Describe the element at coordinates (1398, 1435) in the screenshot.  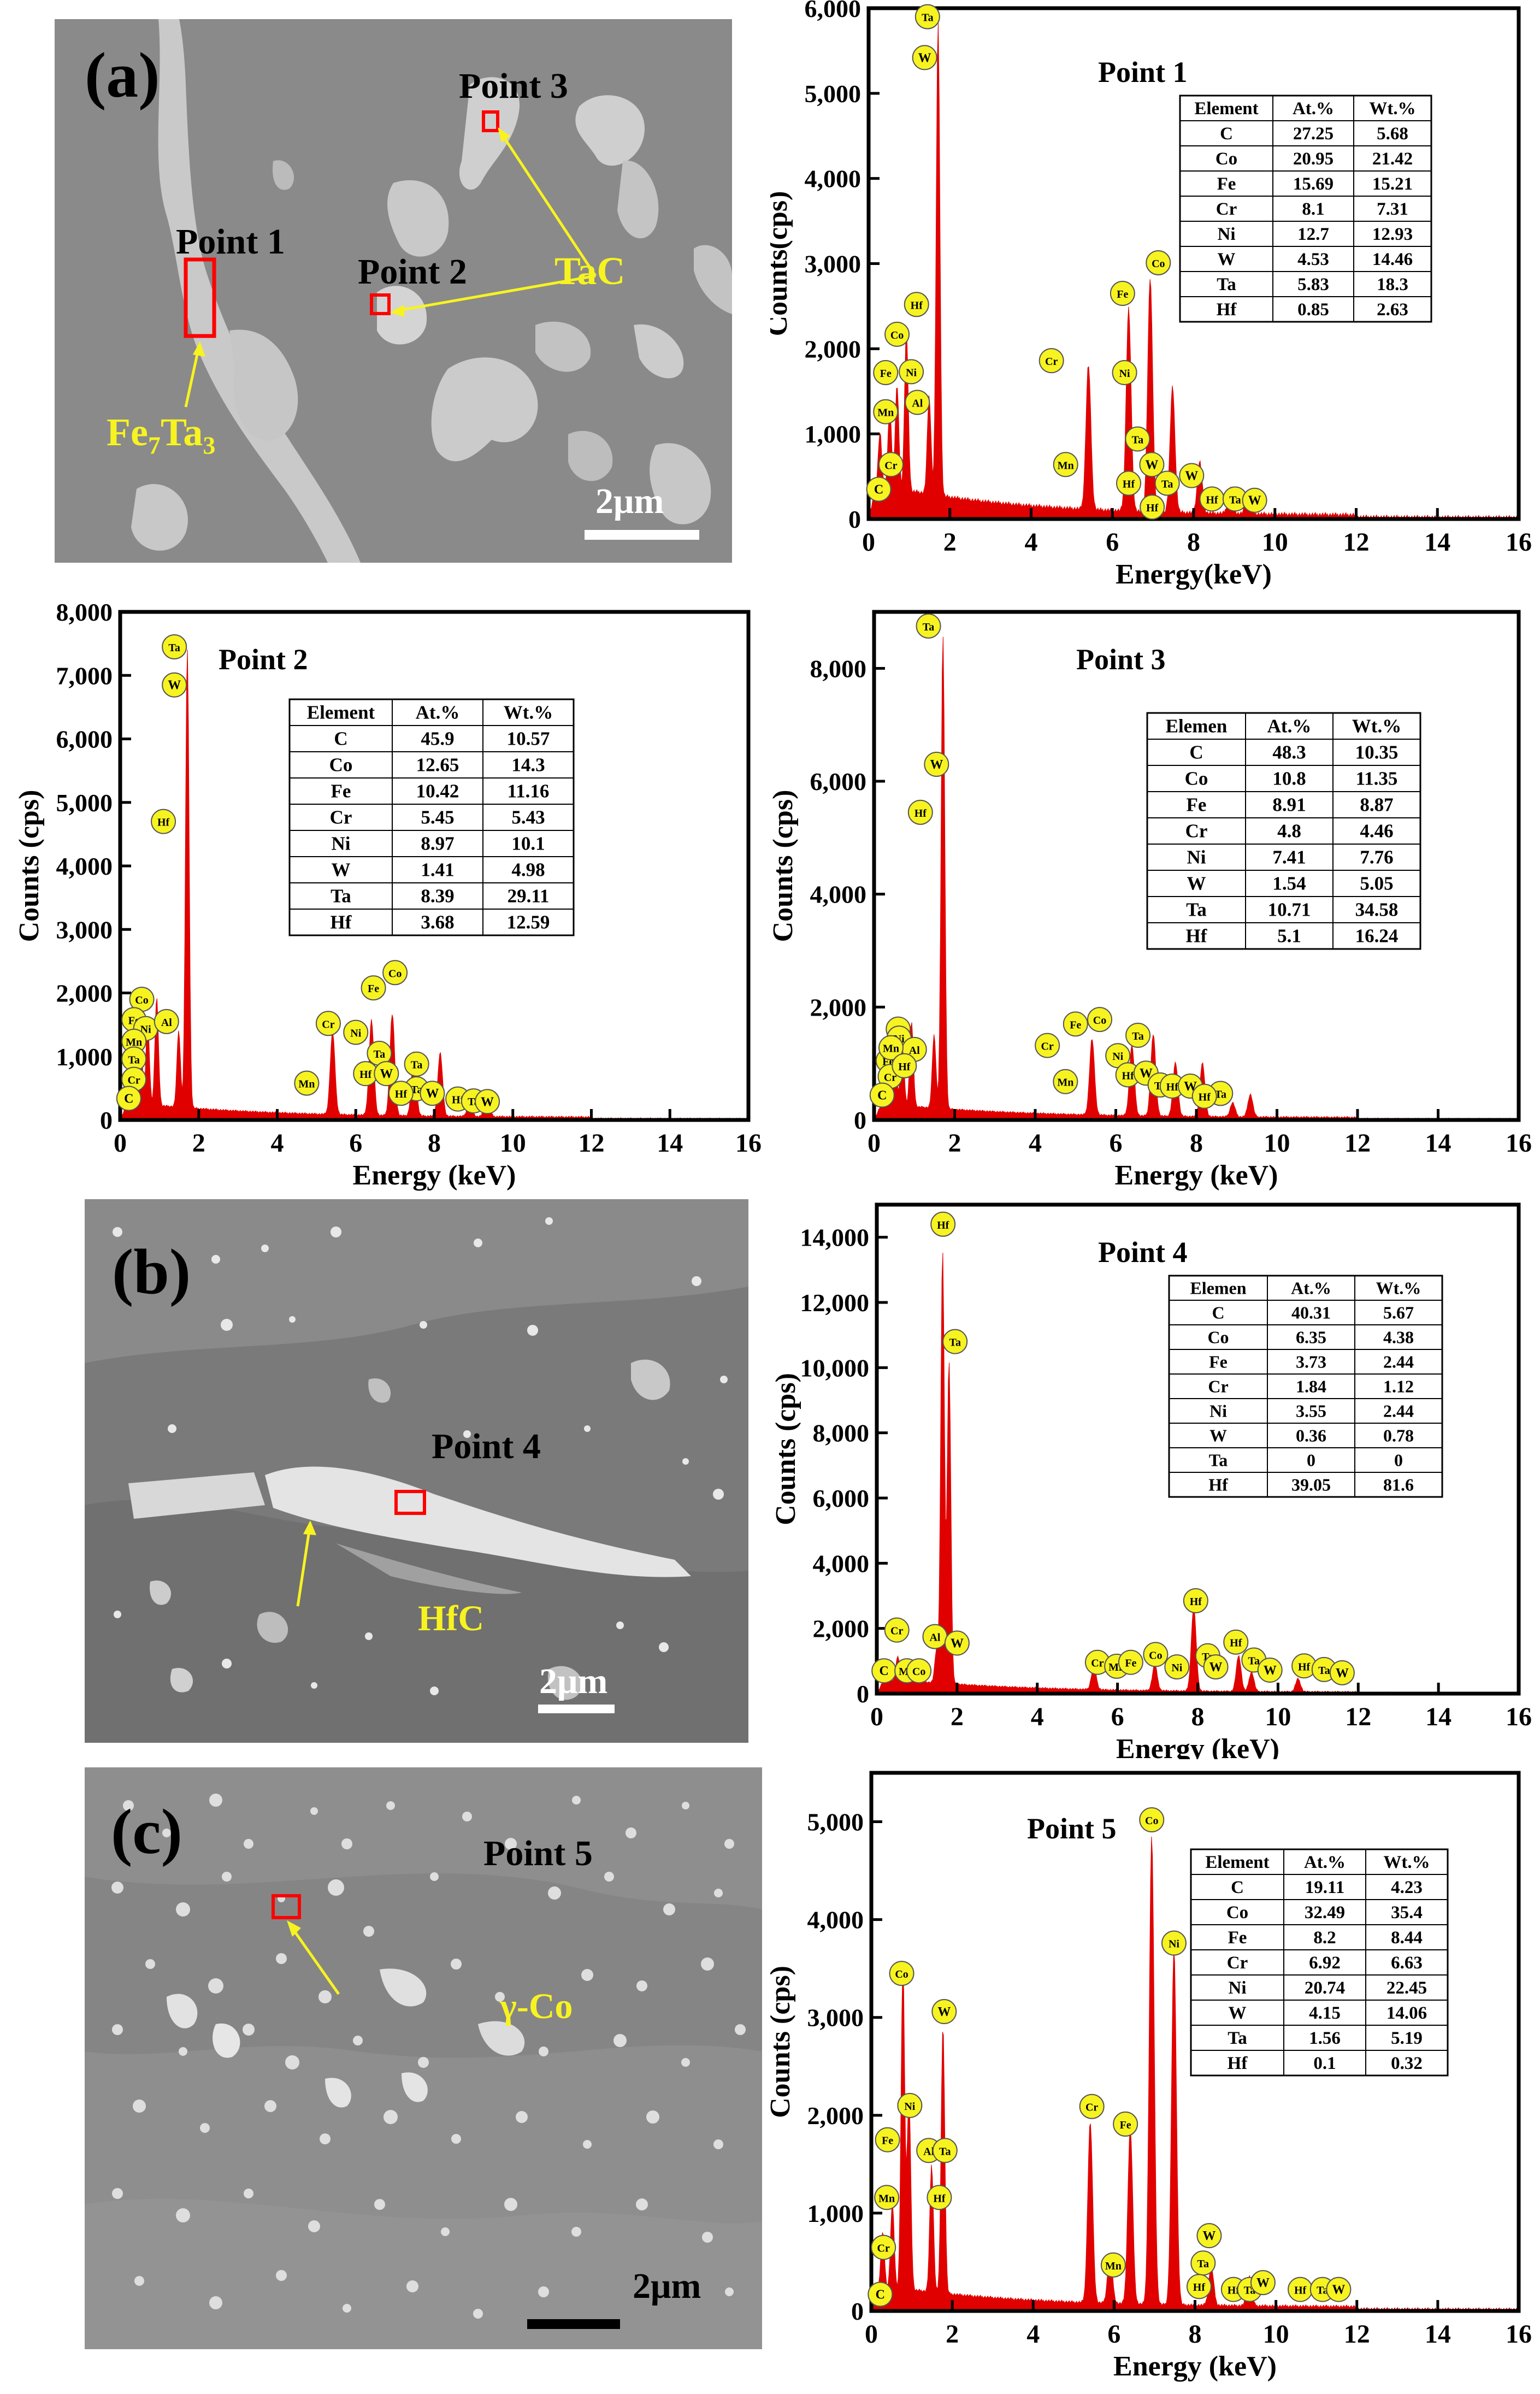
I see `table-cell: 0.78` at that location.